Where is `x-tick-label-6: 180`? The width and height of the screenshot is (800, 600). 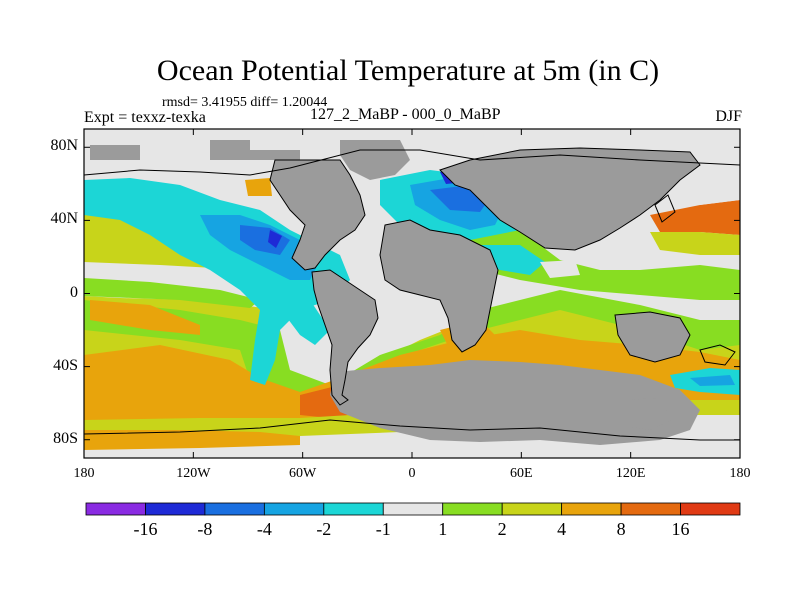 x-tick-label-6: 180 is located at coordinates (740, 473).